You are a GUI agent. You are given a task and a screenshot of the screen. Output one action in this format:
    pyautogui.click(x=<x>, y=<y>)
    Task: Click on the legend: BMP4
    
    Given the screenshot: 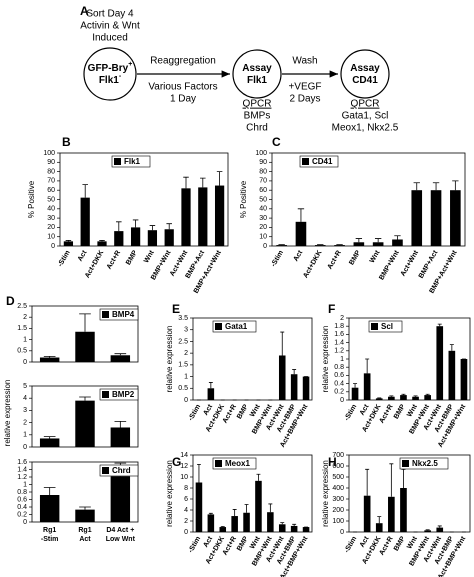 What is the action you would take?
    pyautogui.click(x=119, y=314)
    